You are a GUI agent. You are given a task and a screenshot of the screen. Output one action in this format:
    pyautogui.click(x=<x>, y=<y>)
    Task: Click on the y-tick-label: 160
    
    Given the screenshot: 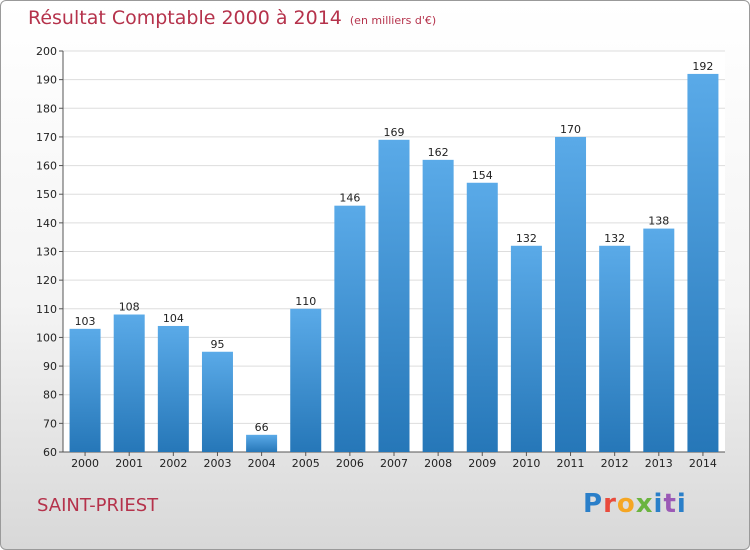 What is the action you would take?
    pyautogui.click(x=46, y=166)
    